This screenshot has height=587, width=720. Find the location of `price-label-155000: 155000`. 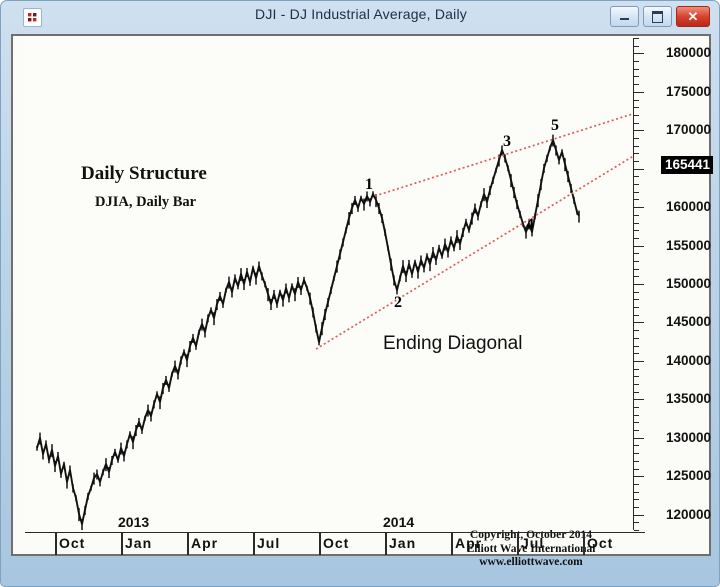

price-label-155000: 155000 is located at coordinates (688, 245).